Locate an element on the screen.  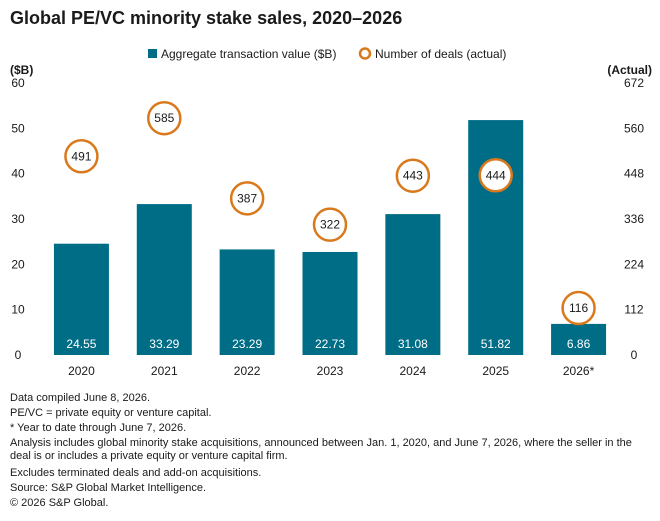
bar-value-label: 6.86 is located at coordinates (579, 344).